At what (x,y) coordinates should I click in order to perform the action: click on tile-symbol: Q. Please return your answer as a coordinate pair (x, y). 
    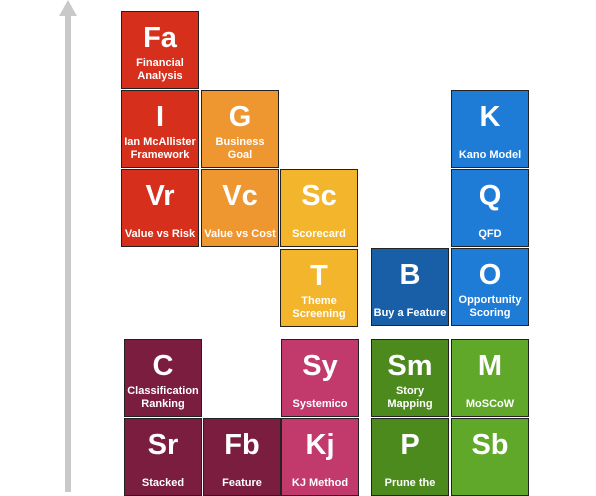
    Looking at the image, I should click on (490, 196).